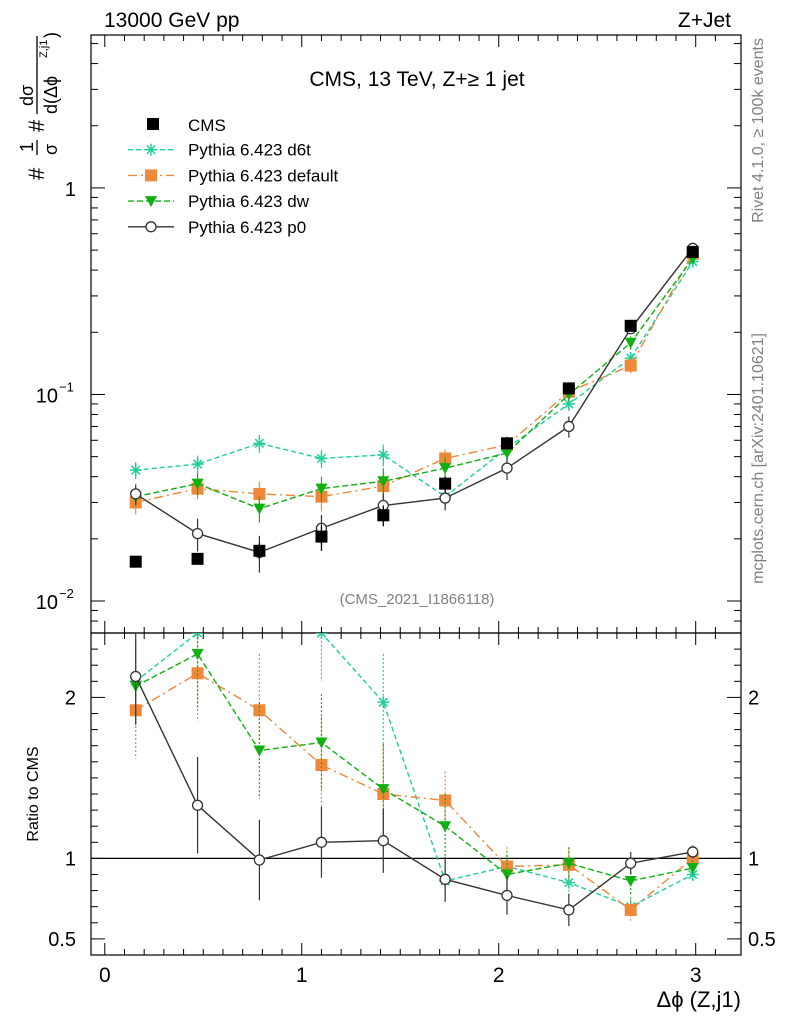  What do you see at coordinates (753, 859) in the screenshot?
I see `ratio-y-tick-label-right: 1` at bounding box center [753, 859].